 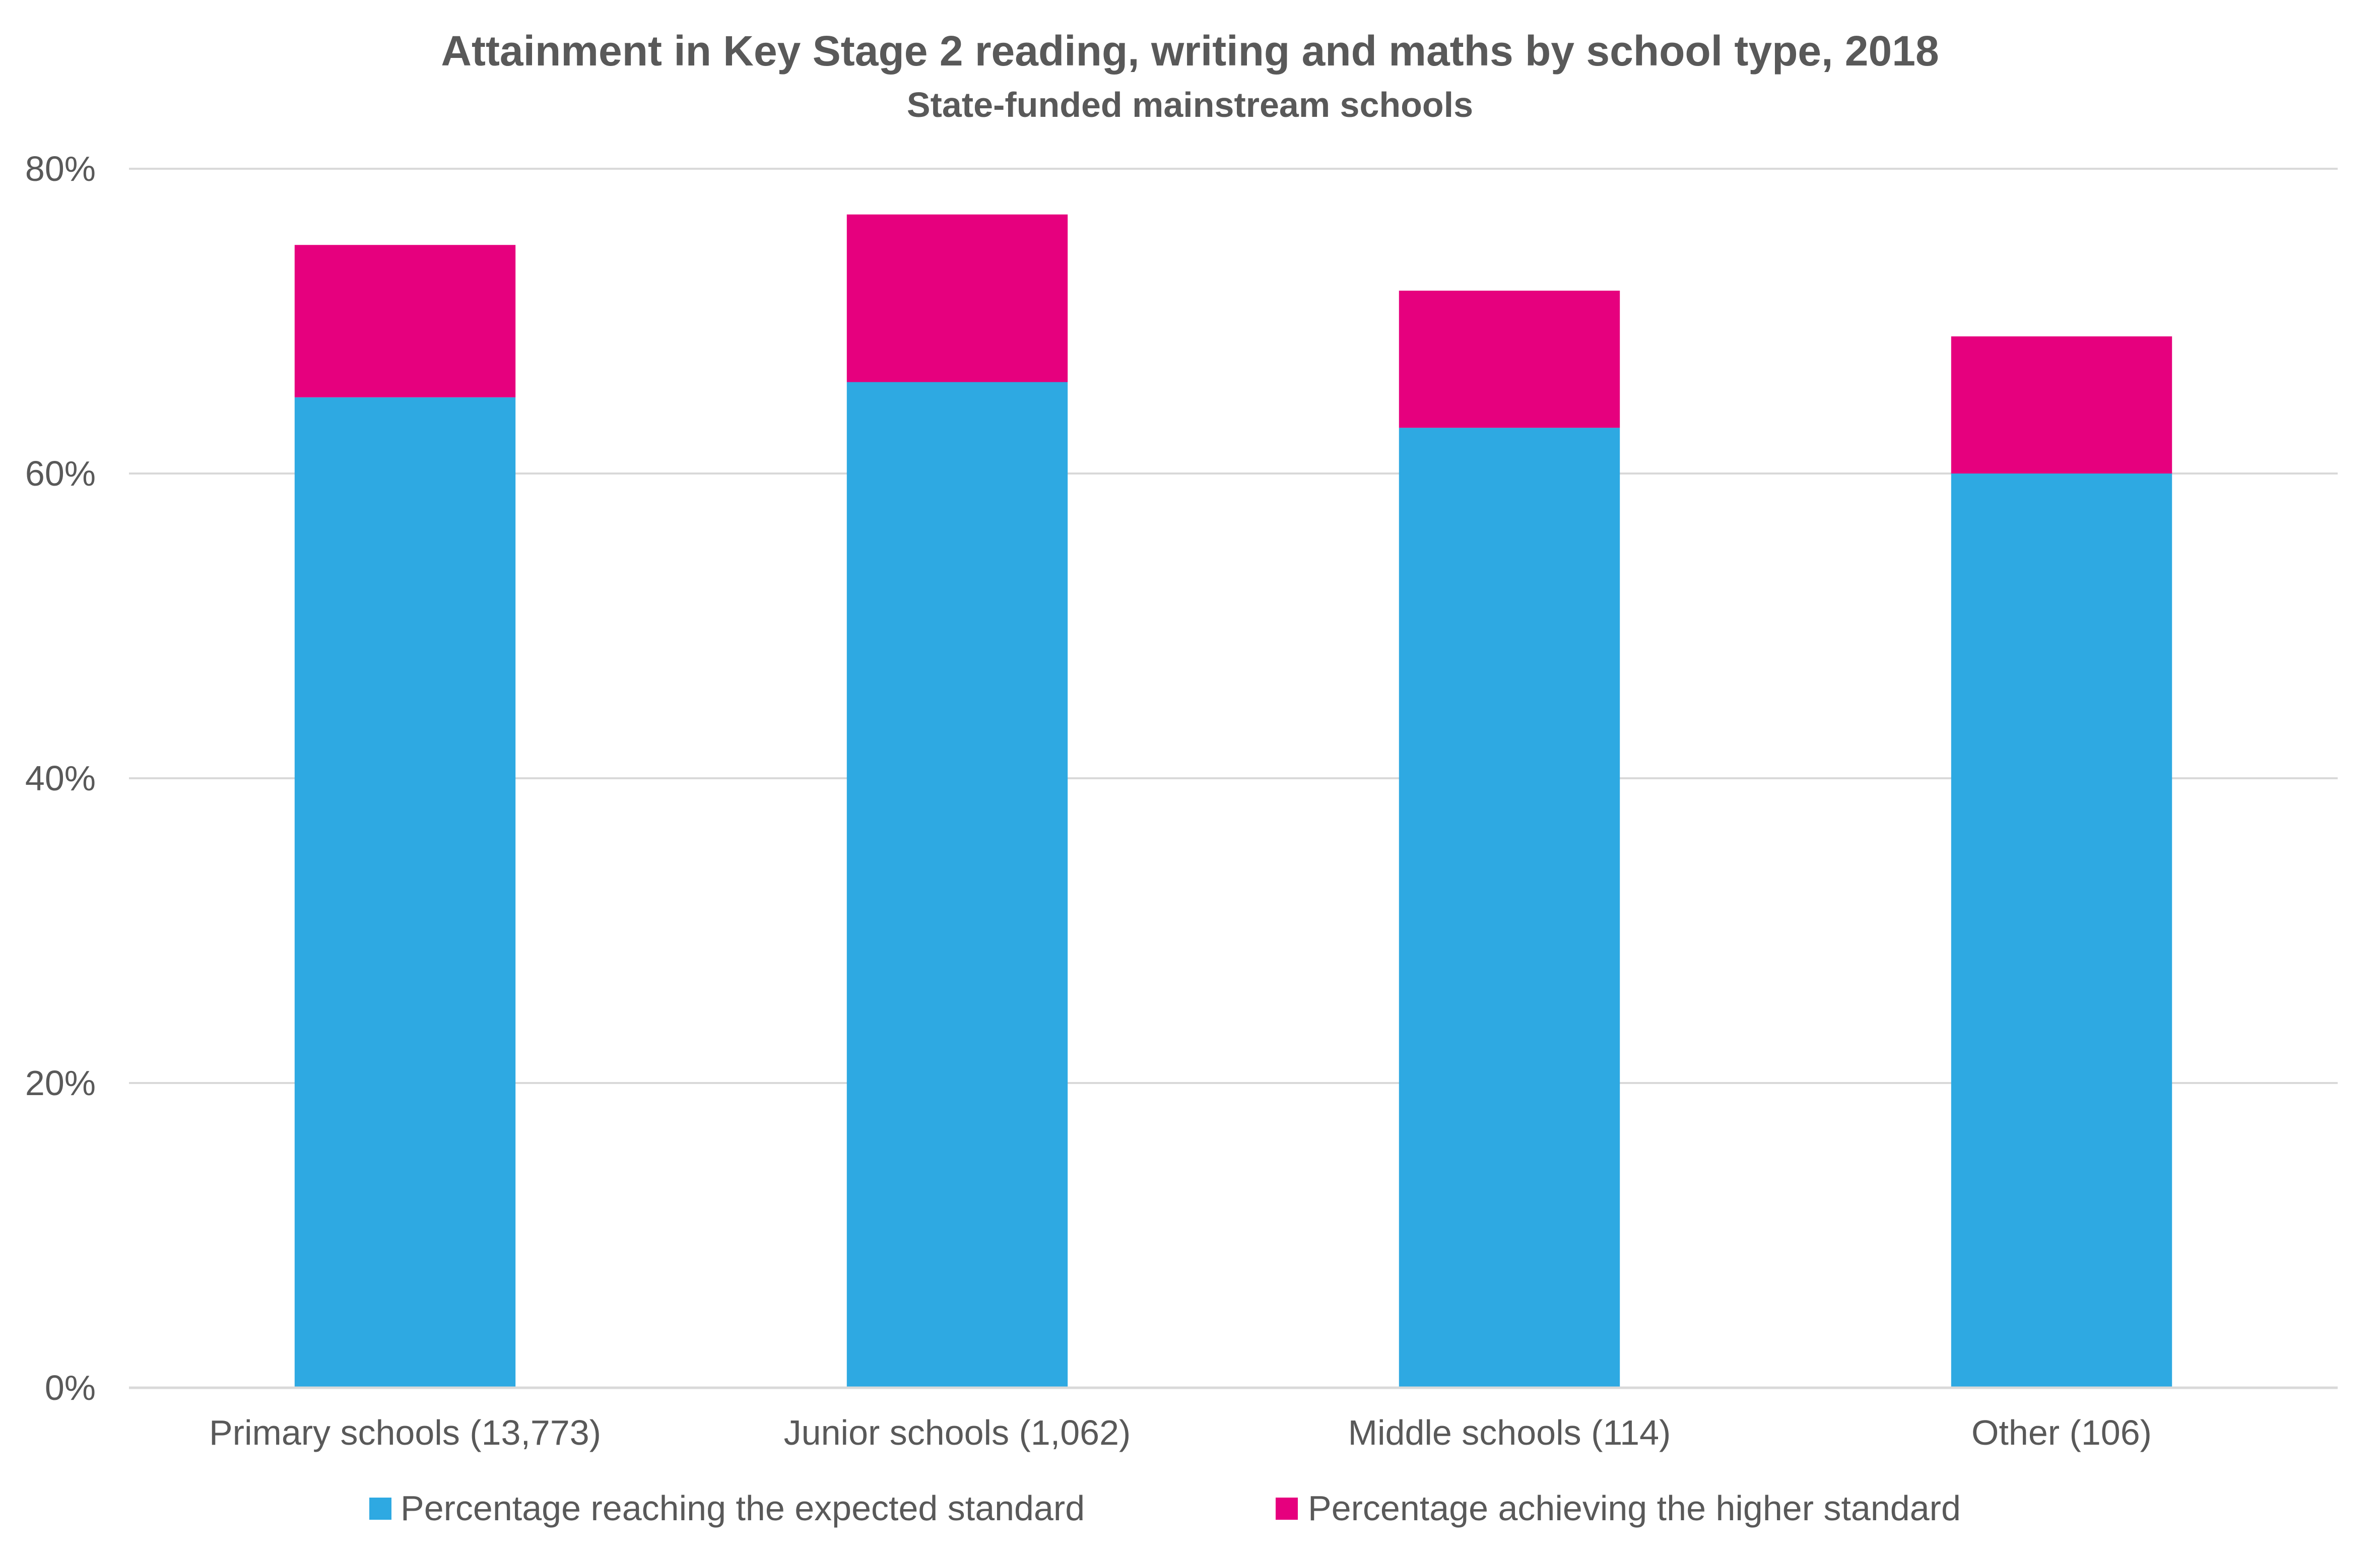 I want to click on y-axis-ticks: 0% 20% 40% 60% 80%, so click(x=60, y=778).